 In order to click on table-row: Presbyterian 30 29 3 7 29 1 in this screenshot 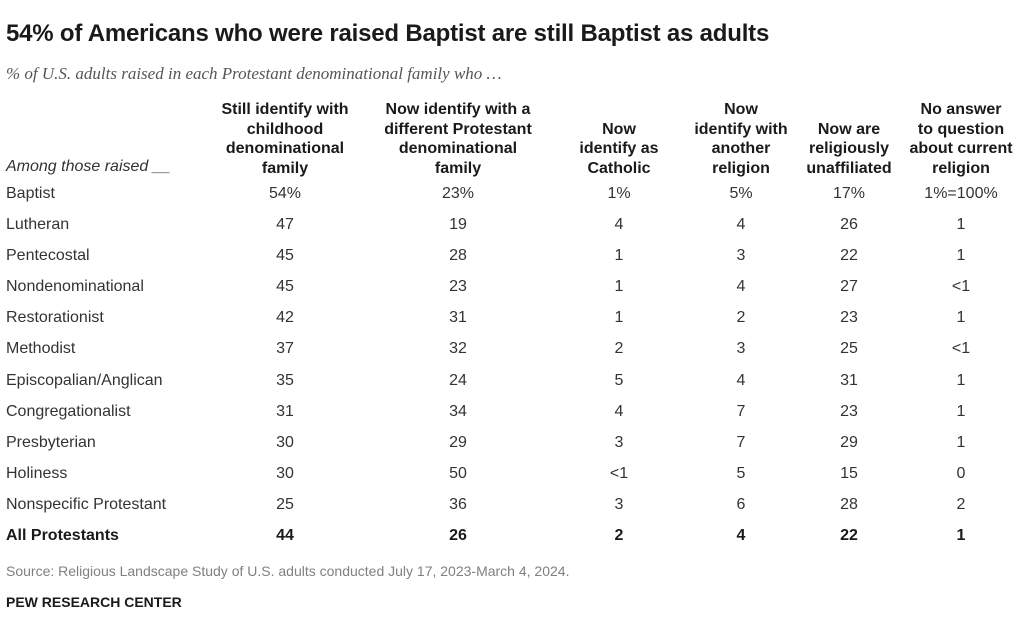, I will do `click(511, 442)`.